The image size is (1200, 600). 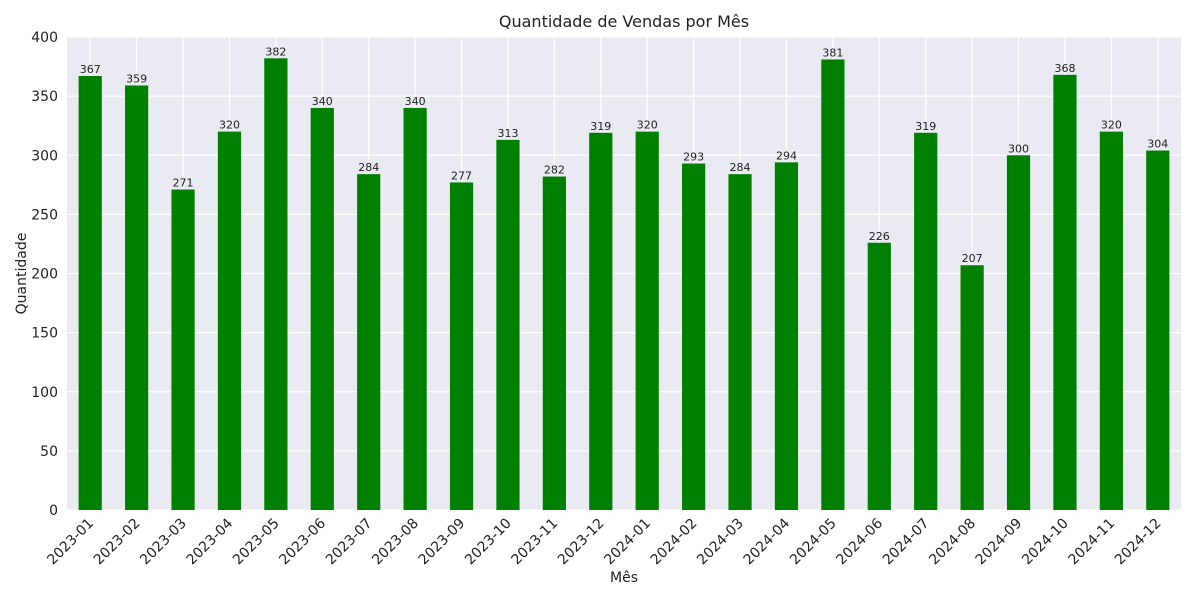 I want to click on x-tick-label: 2023-02, so click(x=117, y=542).